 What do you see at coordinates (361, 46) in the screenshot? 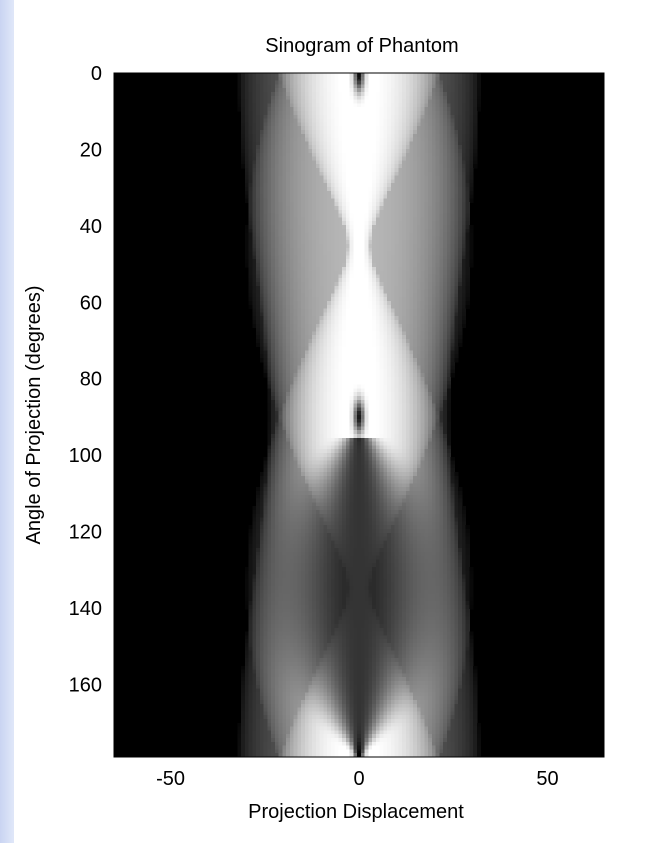
I see `chart-title: Sinogram of Phantom` at bounding box center [361, 46].